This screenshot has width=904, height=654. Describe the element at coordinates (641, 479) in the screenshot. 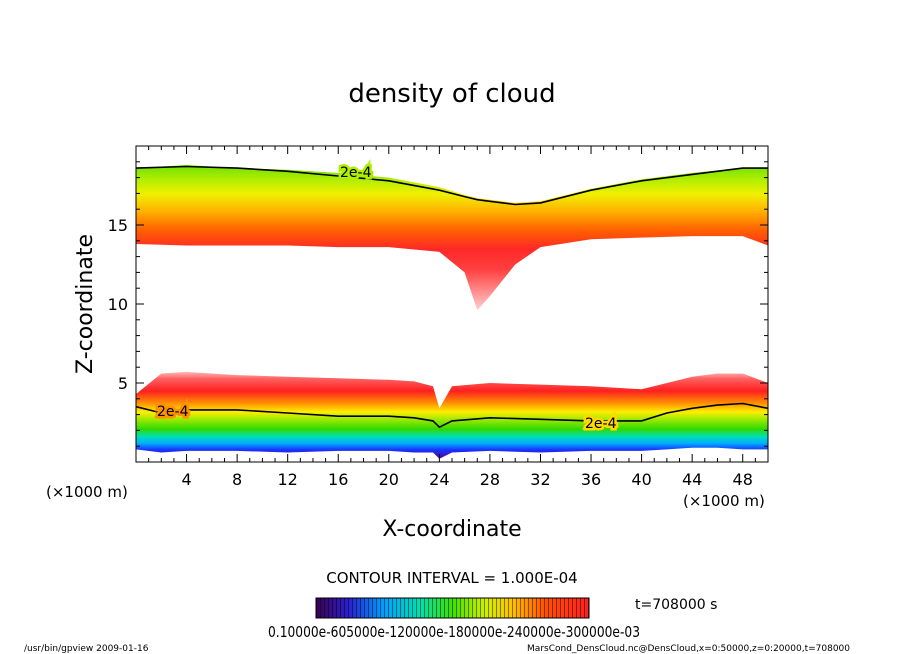

I see `x-tick-label: 40` at that location.